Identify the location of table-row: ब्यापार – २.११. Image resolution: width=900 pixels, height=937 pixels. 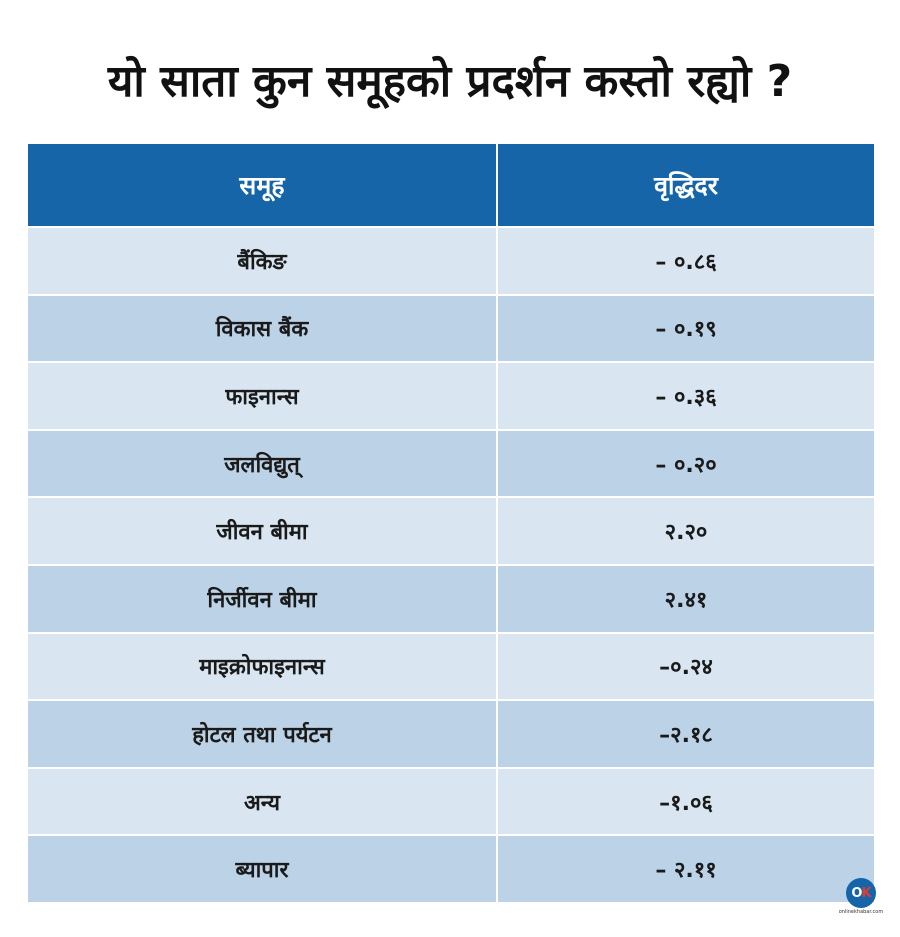
(451, 869).